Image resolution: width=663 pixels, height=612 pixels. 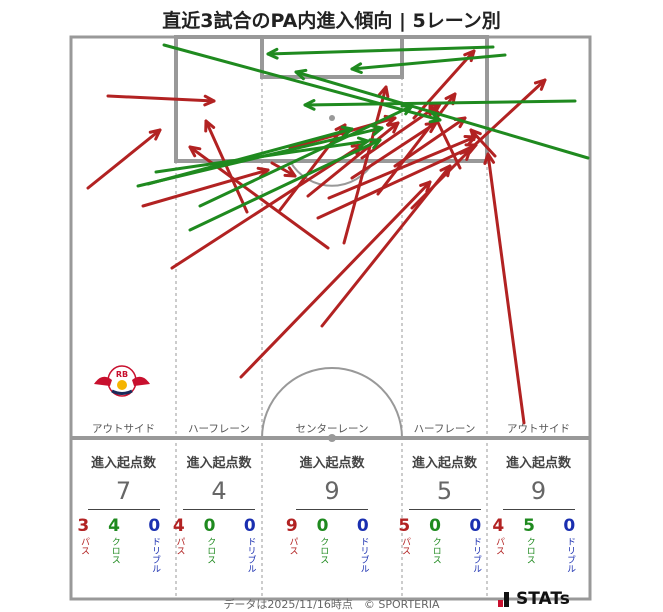 I want to click on lane-stats-halfspace-left: 進入起点数 4 4 パス 0 クロス 0 ドリブル, so click(x=217, y=512).